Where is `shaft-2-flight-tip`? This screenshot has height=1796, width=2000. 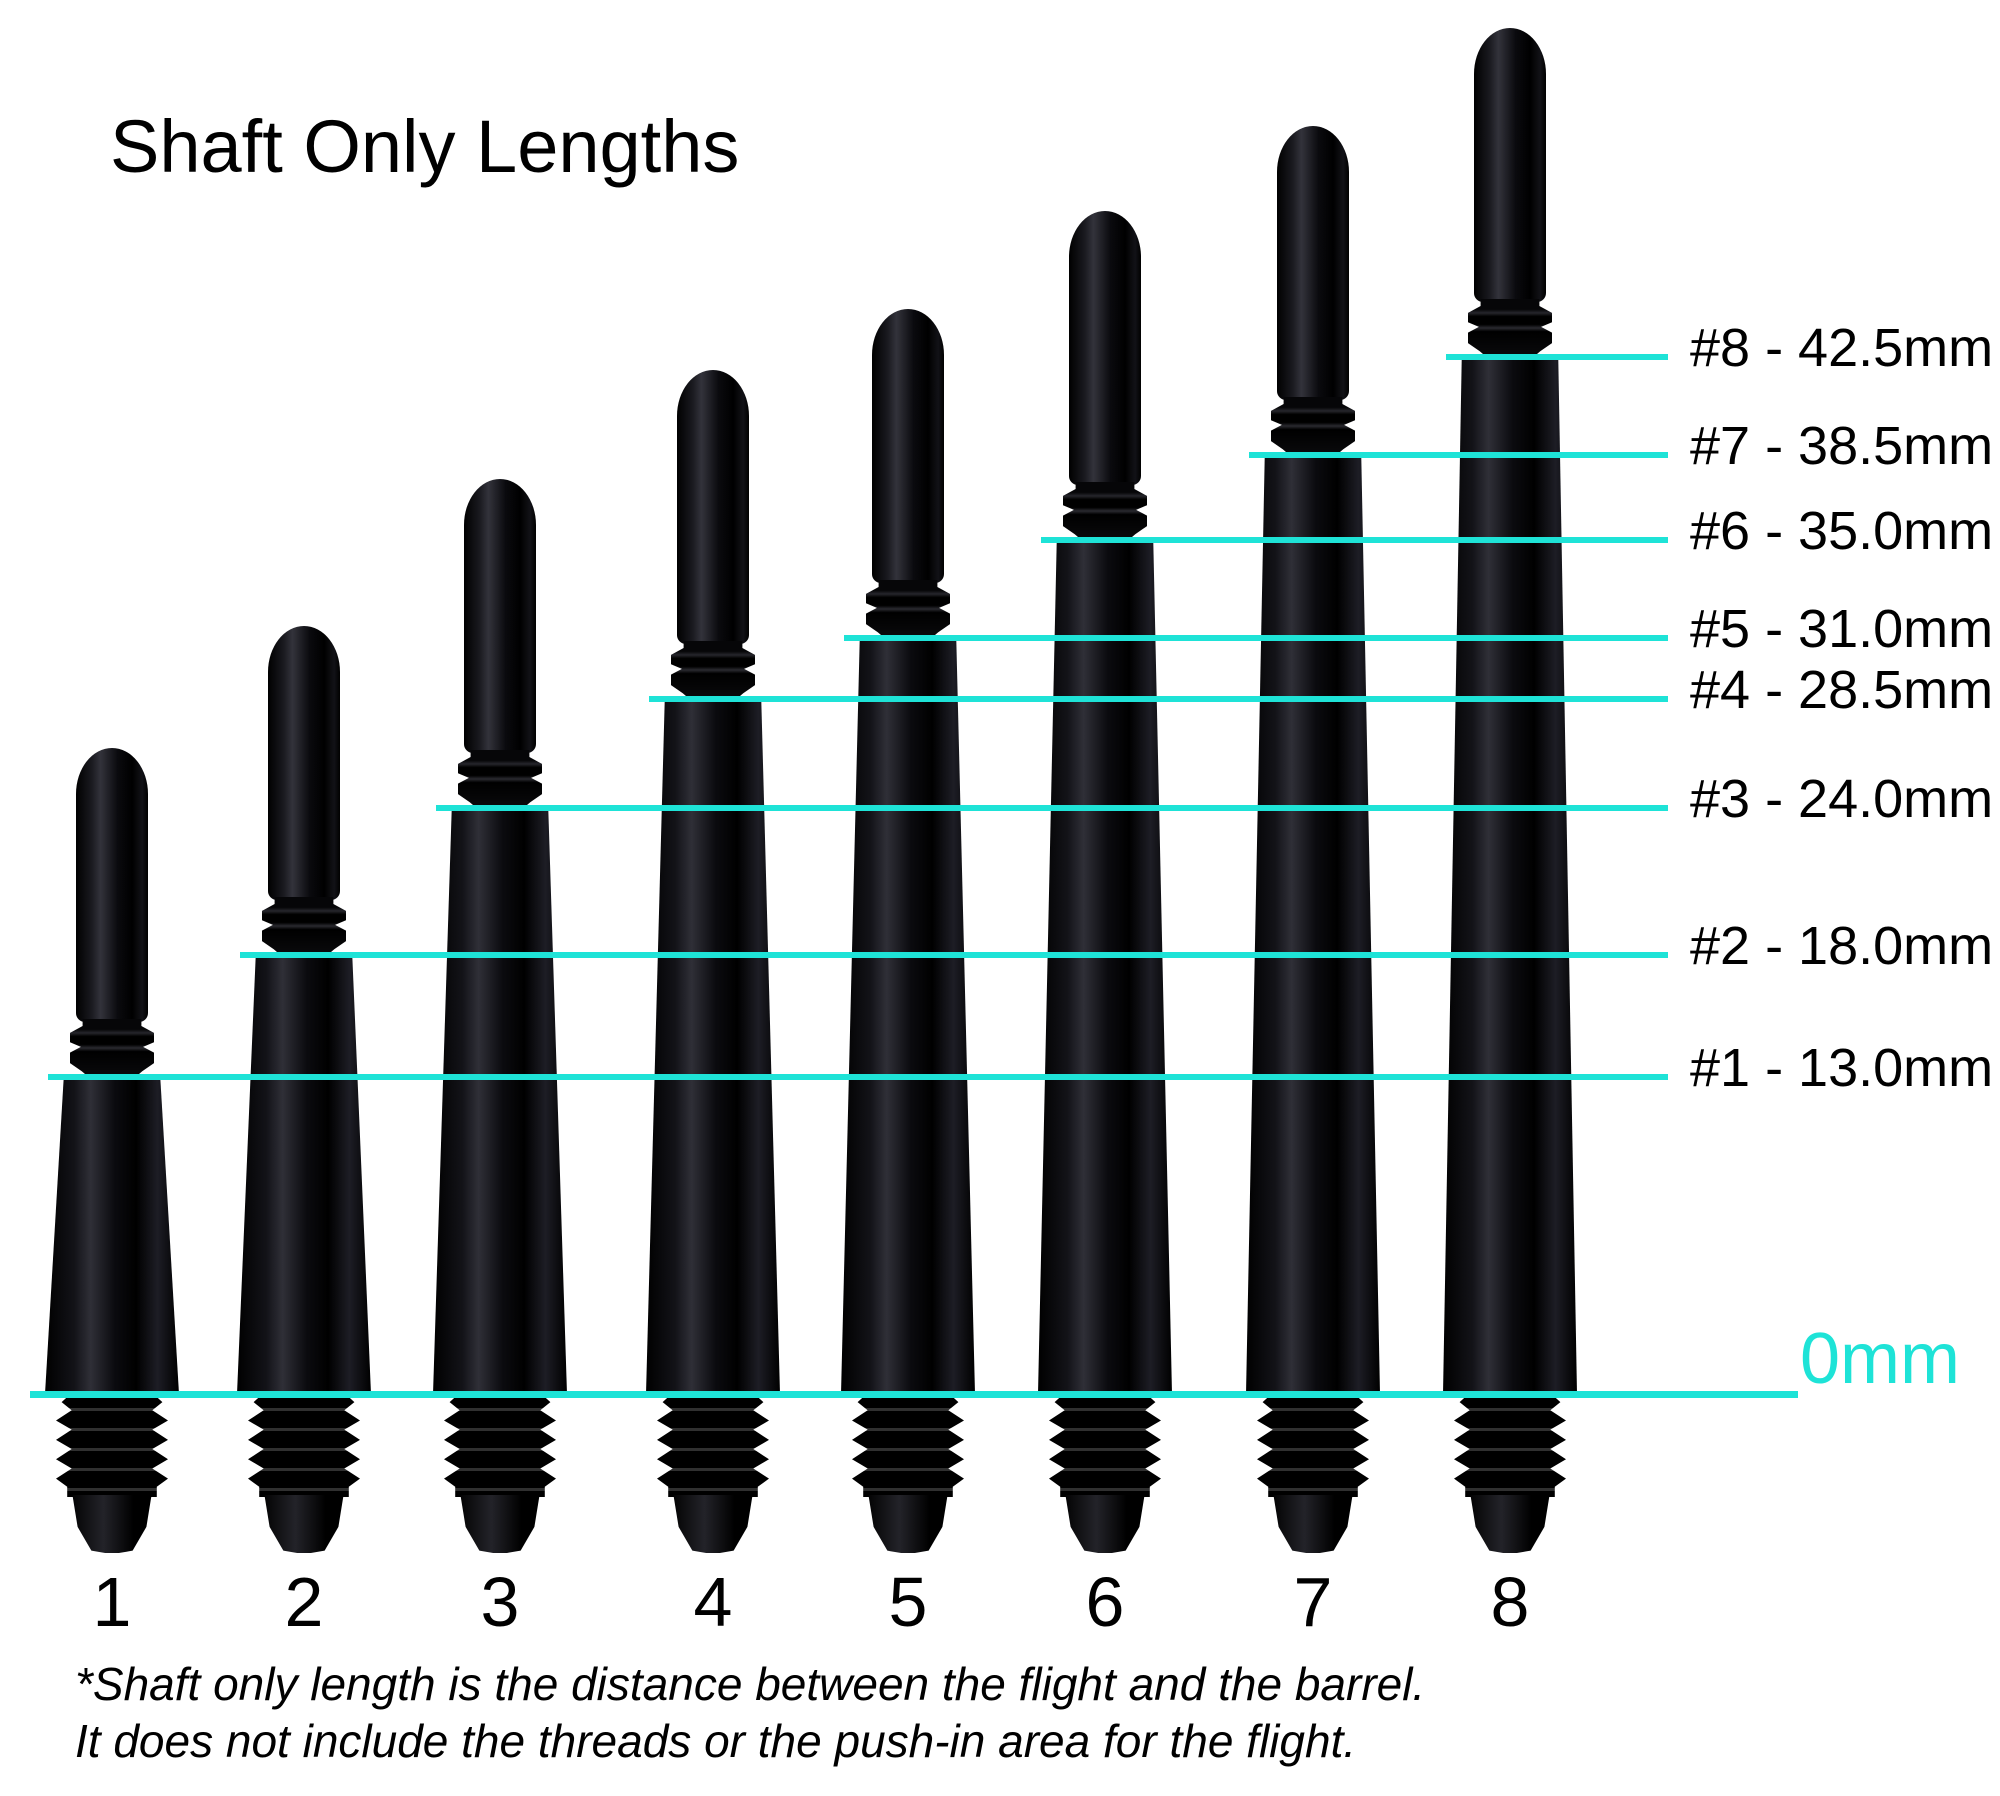 shaft-2-flight-tip is located at coordinates (304, 763).